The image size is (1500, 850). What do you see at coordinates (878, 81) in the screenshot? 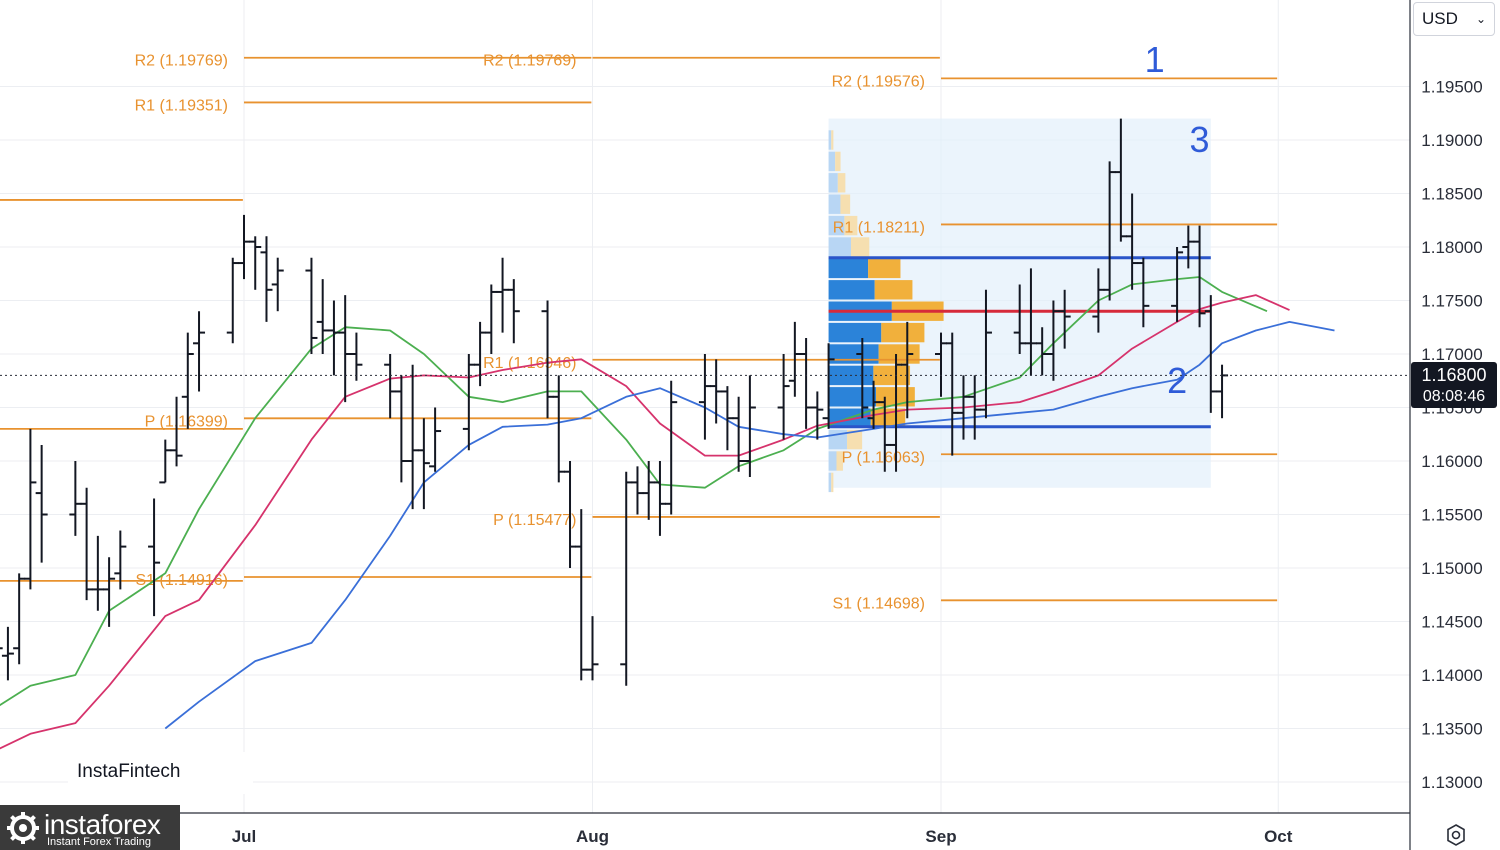
I see `pivot-label: R2 (1.19576)` at bounding box center [878, 81].